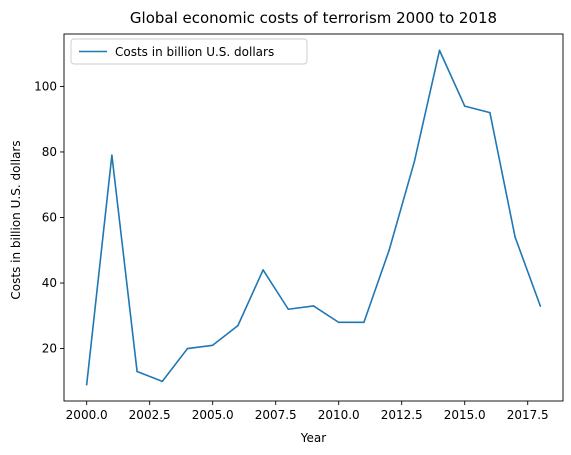  I want to click on x-tick-label: 2012.5, so click(402, 415).